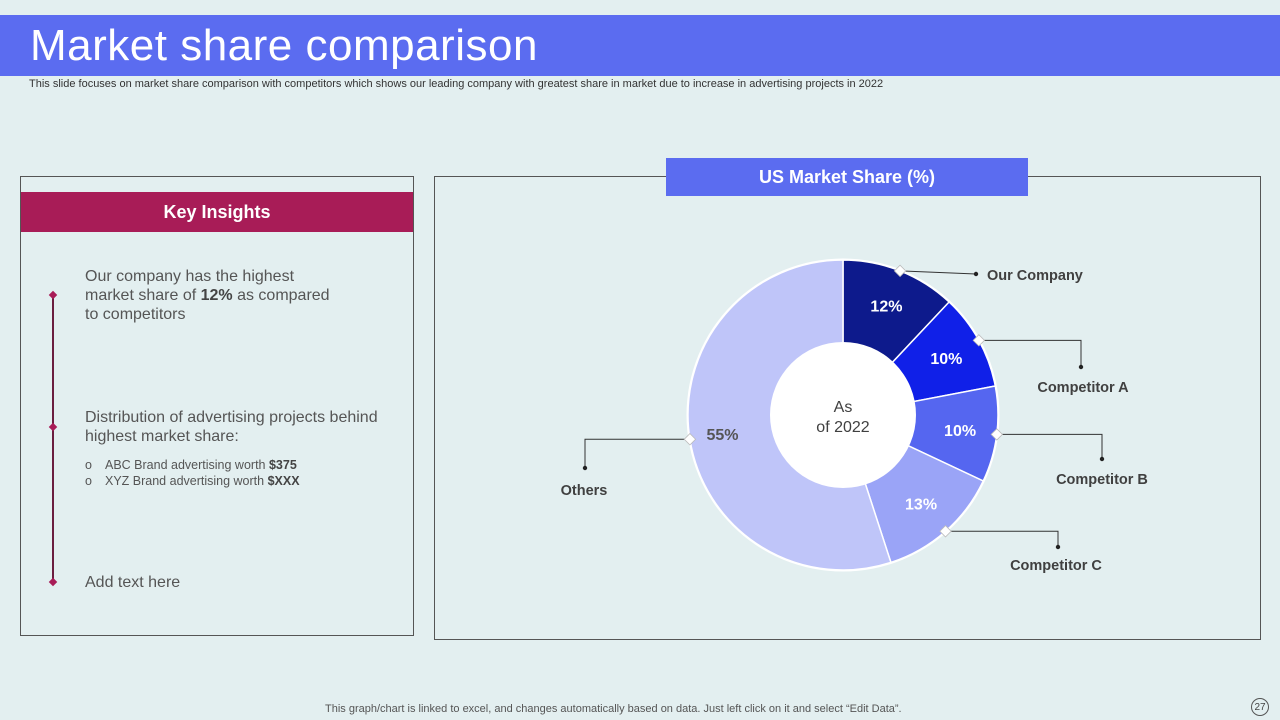 This screenshot has height=720, width=1280. What do you see at coordinates (133, 582) in the screenshot?
I see `insight-item-3: Add text here` at bounding box center [133, 582].